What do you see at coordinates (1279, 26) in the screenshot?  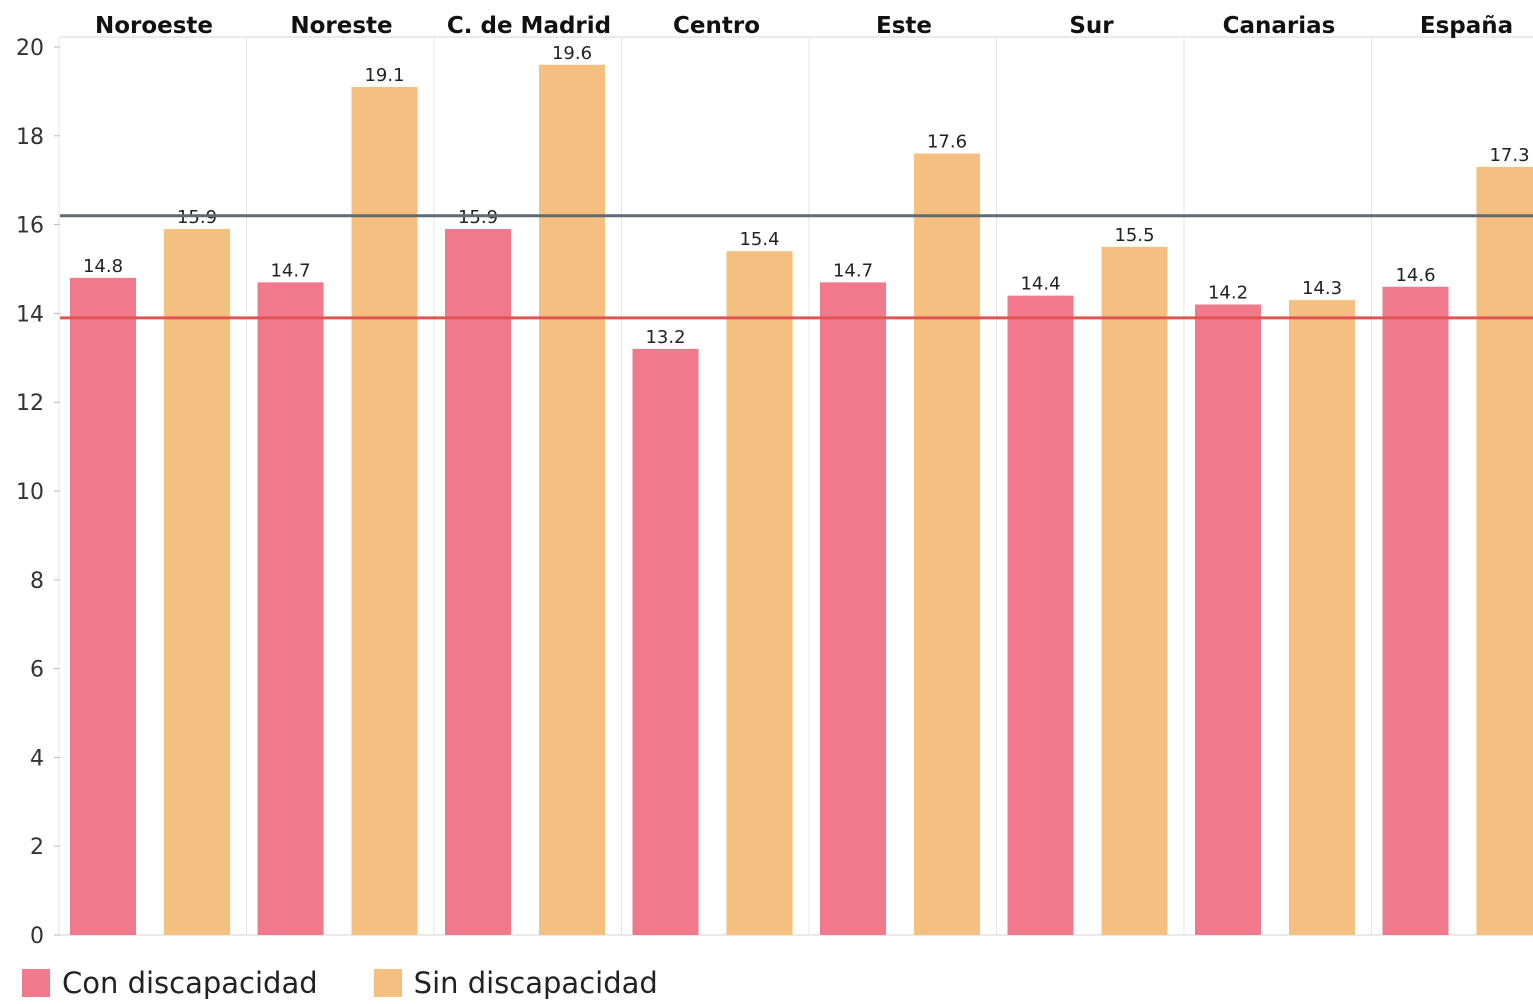 I see `category-label: Canarias` at bounding box center [1279, 26].